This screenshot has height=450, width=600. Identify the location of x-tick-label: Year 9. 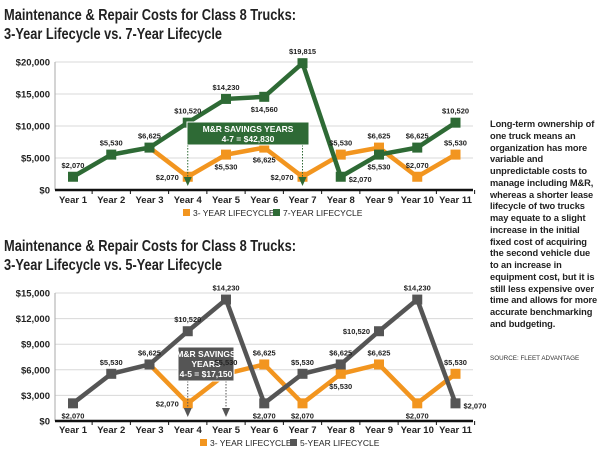
(379, 430).